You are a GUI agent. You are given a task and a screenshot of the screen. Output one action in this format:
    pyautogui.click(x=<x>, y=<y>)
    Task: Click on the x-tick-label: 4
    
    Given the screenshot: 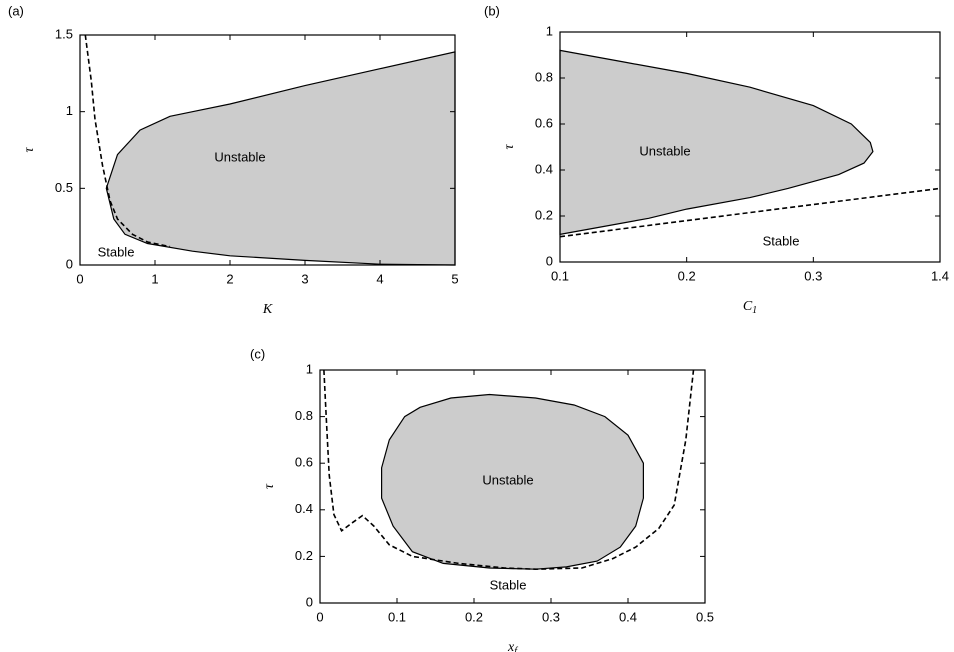 What is the action you would take?
    pyautogui.click(x=379, y=278)
    